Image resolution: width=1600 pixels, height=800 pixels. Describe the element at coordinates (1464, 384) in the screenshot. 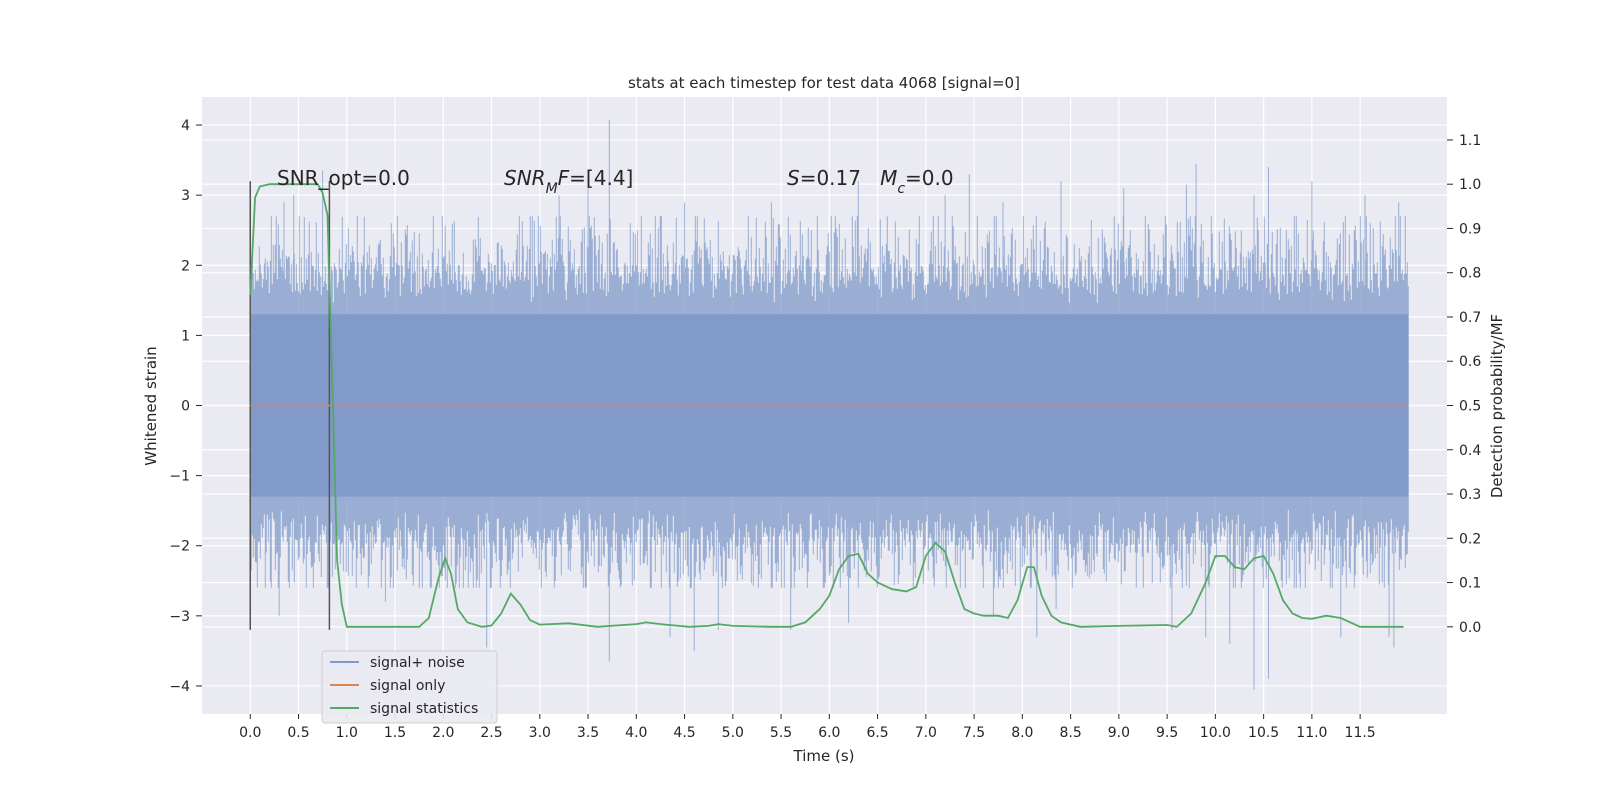

I see `right-axis-ticks: 0.0 0.1 0.2 0.3 0.4 0.5 0.6 0.7 0.8 0.9 1.0 1.1` at that location.